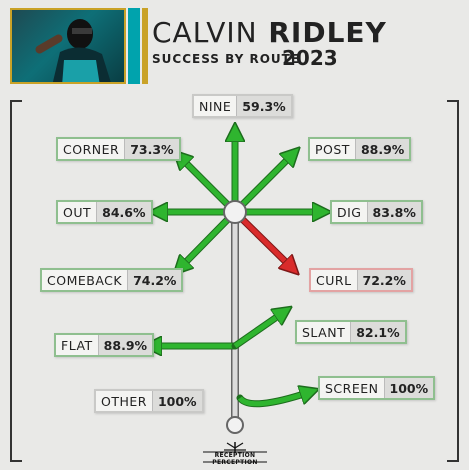  I want to click on route-label-post: POST 88.9%, so click(360, 149).